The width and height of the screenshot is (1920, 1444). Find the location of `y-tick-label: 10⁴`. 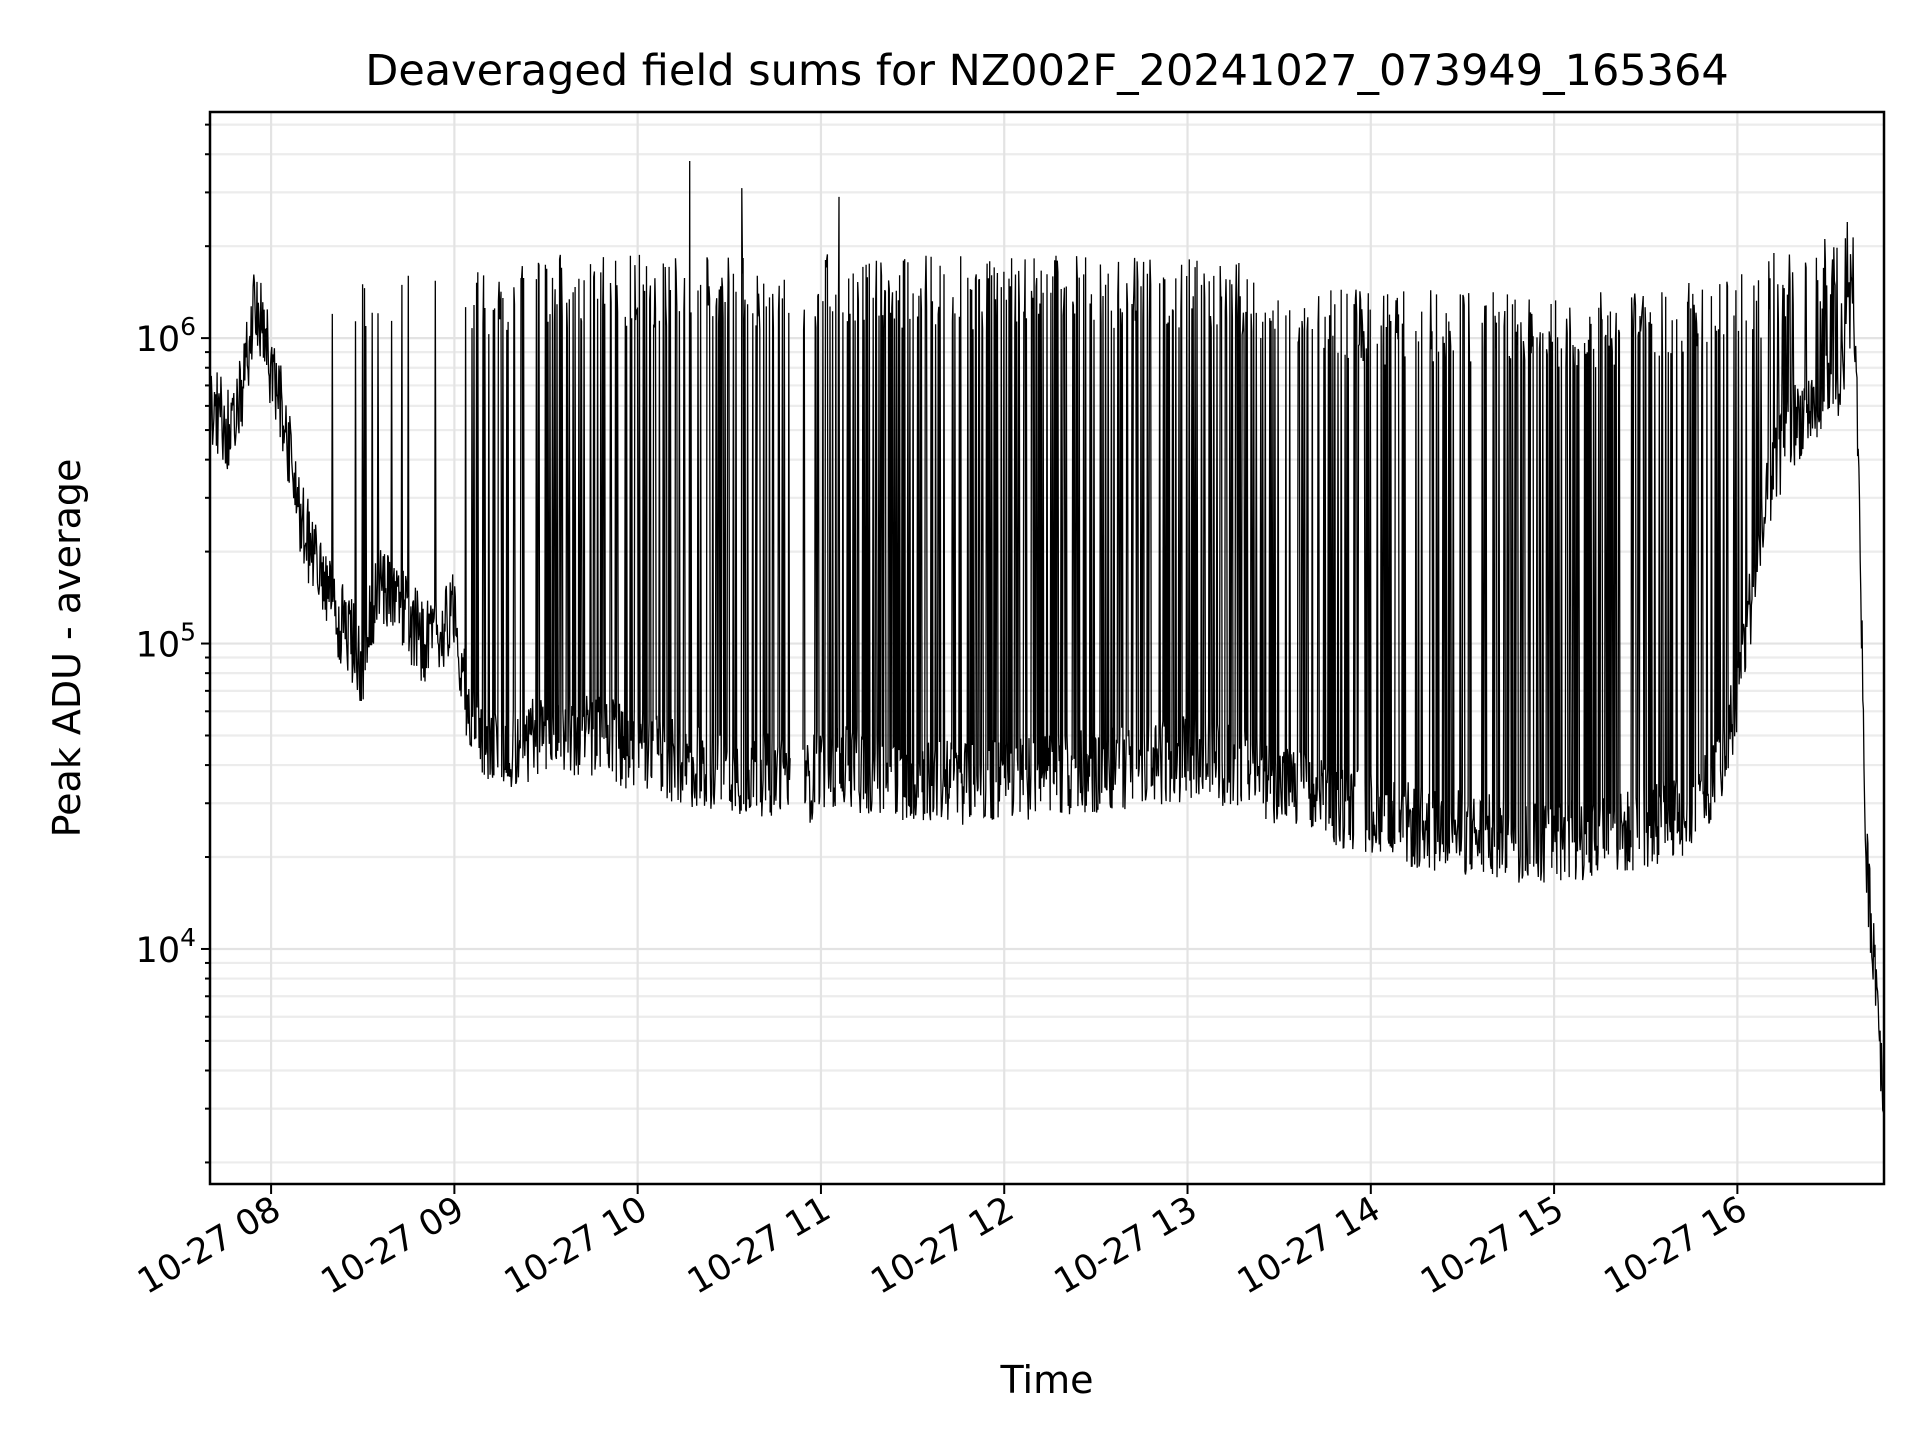

y-tick-label: 10⁴ is located at coordinates (166, 947).